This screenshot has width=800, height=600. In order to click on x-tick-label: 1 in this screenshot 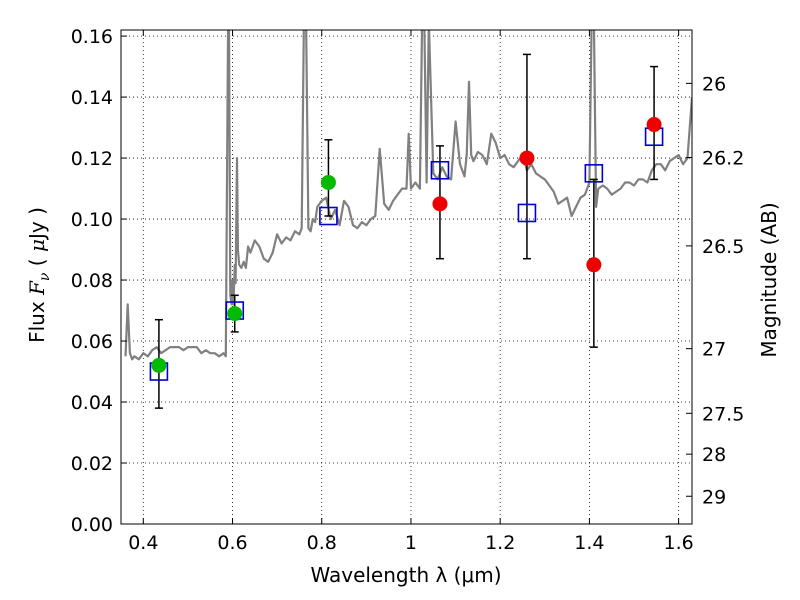, I will do `click(411, 543)`.